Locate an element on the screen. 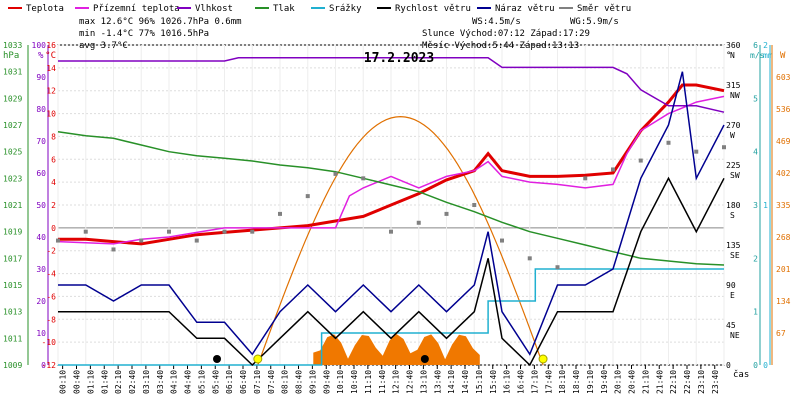 This screenshot has width=800, height=400. percent-axis-label: % is located at coordinates (41, 56).